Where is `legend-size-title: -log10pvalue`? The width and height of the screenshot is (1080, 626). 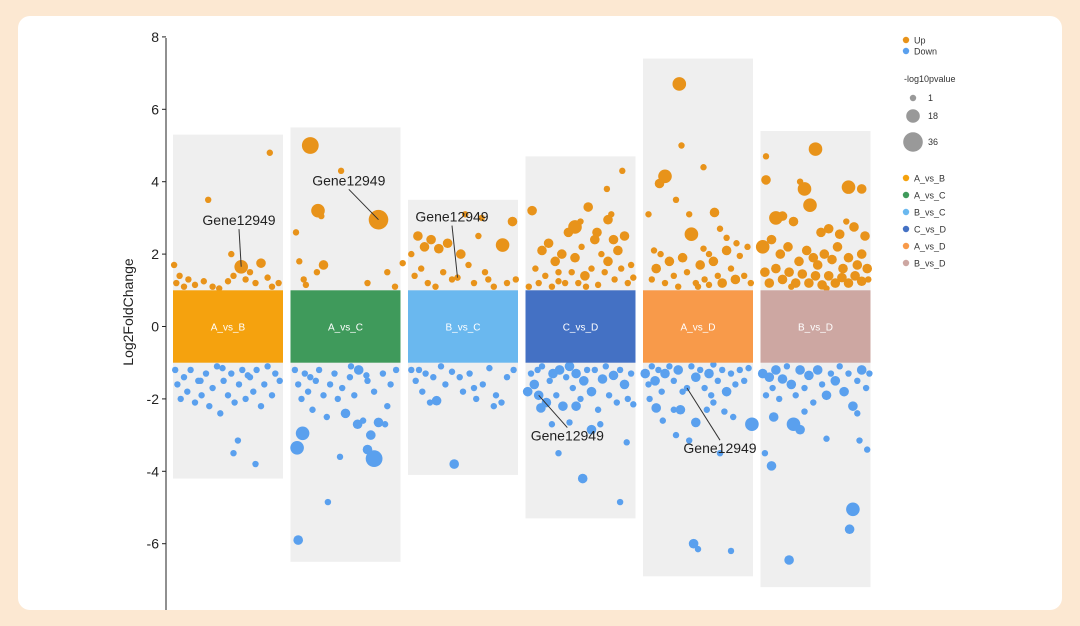 legend-size-title: -log10pvalue is located at coordinates (930, 79).